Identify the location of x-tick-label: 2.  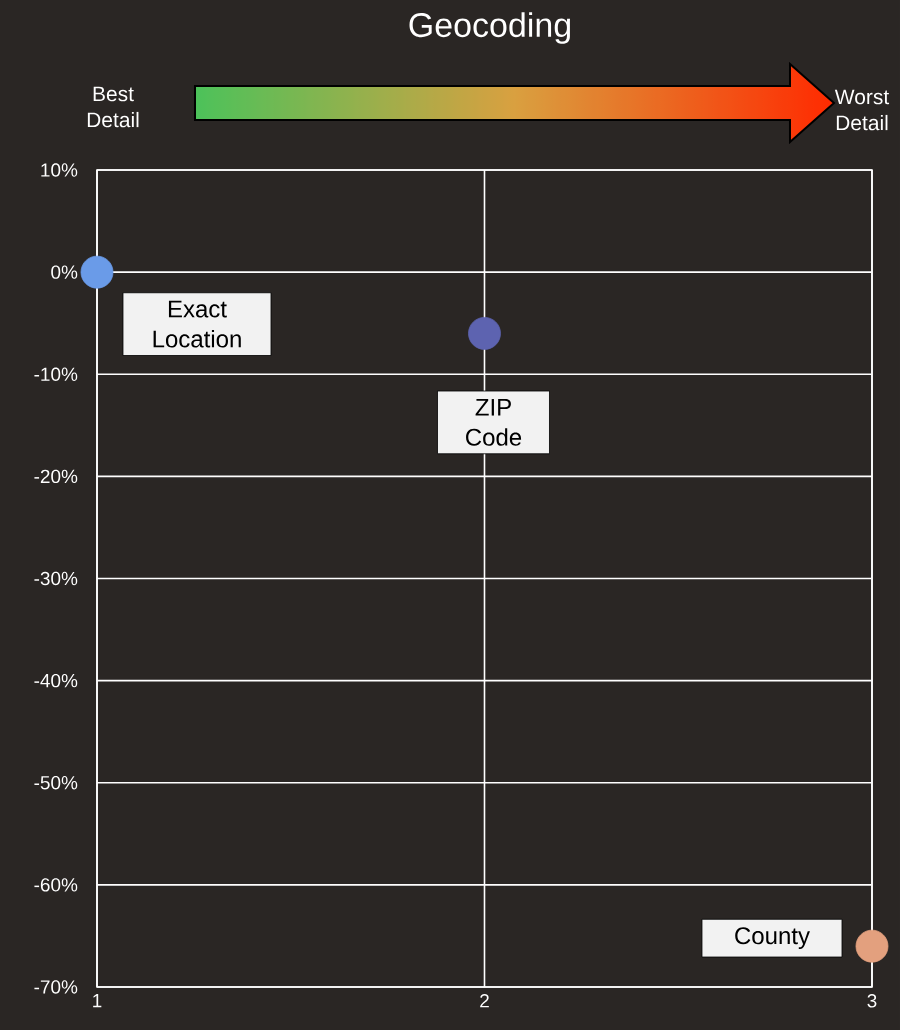
(484, 1001).